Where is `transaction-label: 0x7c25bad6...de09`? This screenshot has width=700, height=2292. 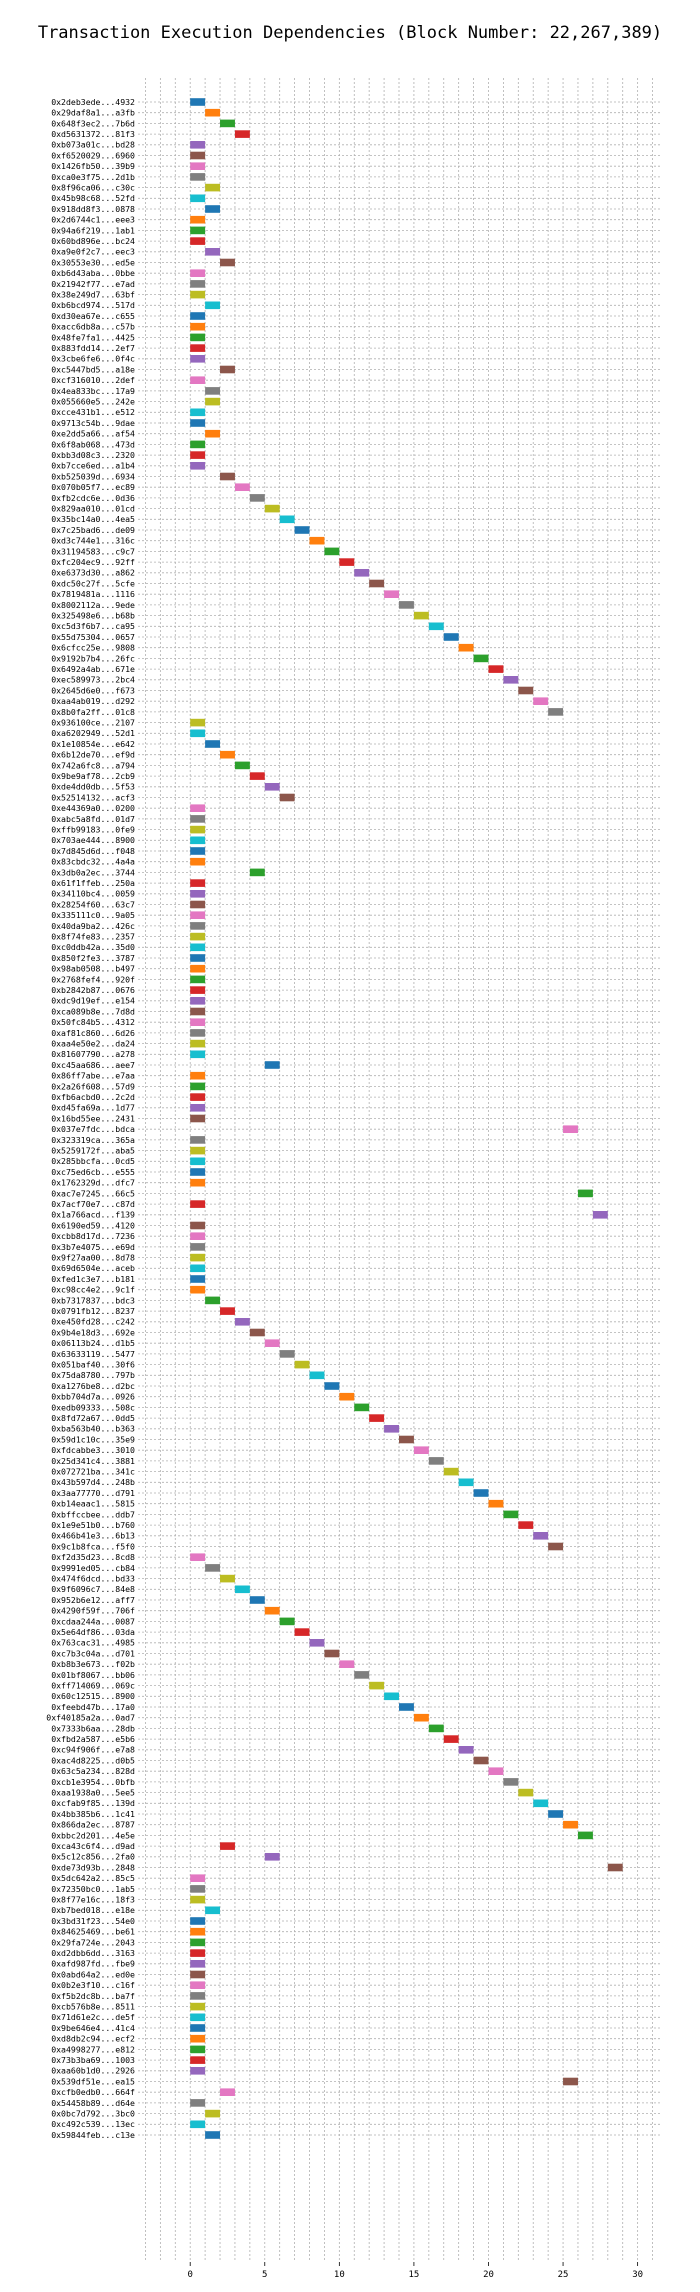 transaction-label: 0x7c25bad6...de09 is located at coordinates (93, 530).